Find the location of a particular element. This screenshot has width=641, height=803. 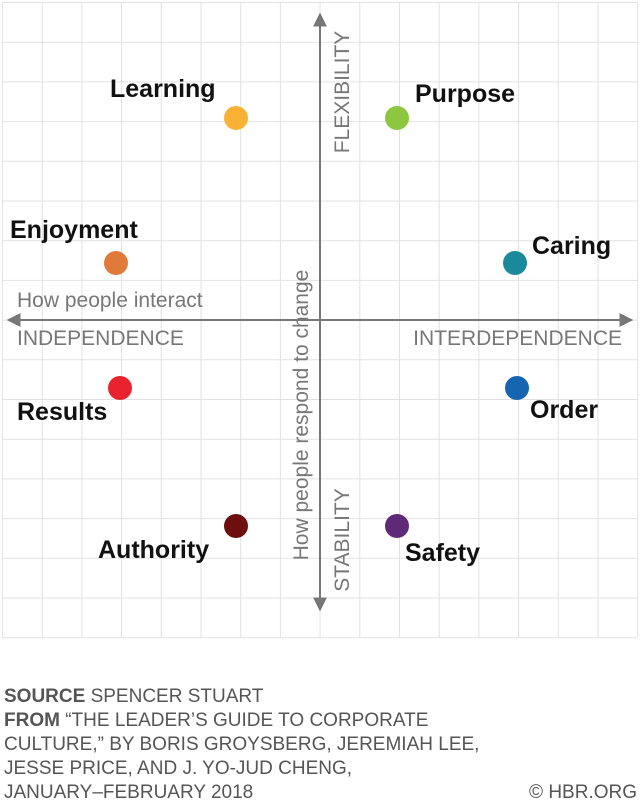

node-label: Enjoyment is located at coordinates (74, 230).